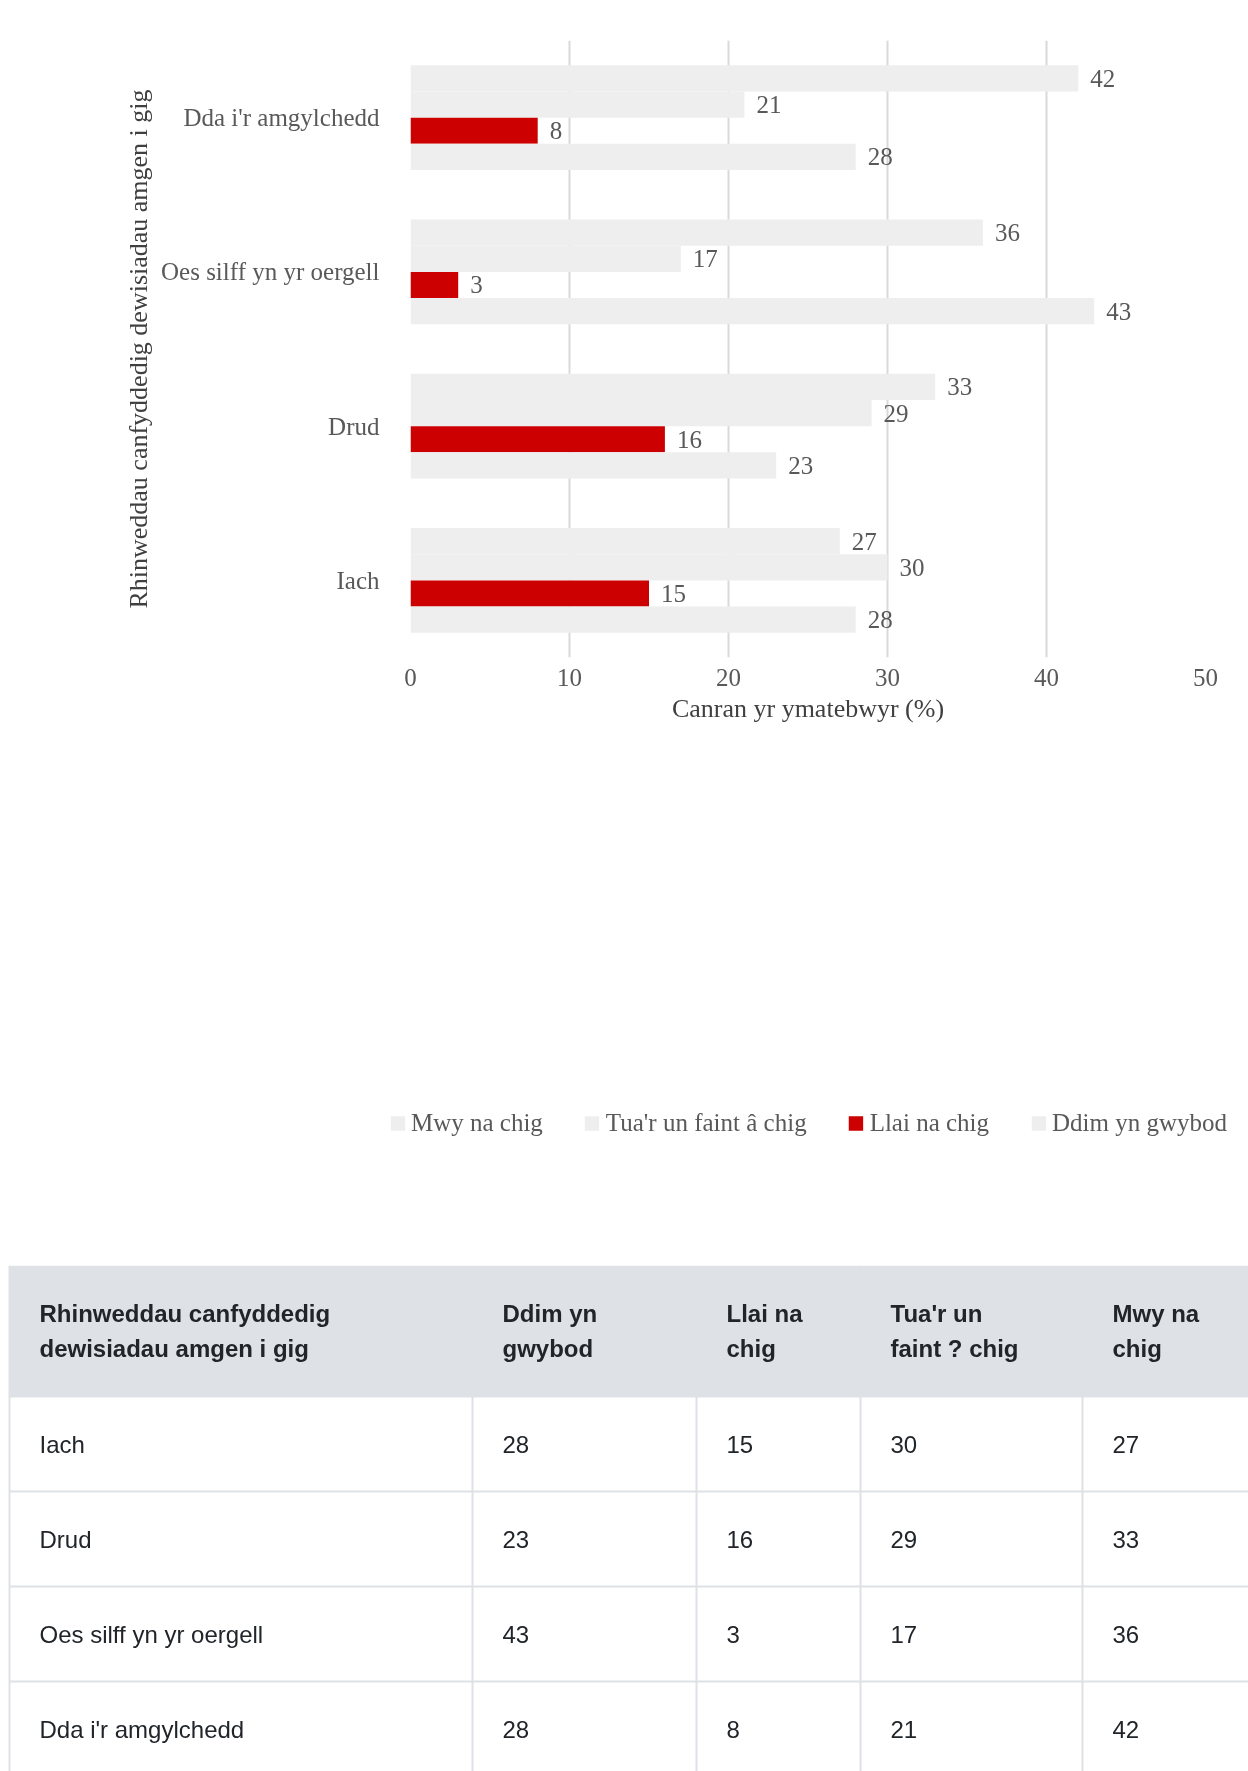 The height and width of the screenshot is (1771, 1248). Describe the element at coordinates (740, 1539) in the screenshot. I see `text: 16` at that location.